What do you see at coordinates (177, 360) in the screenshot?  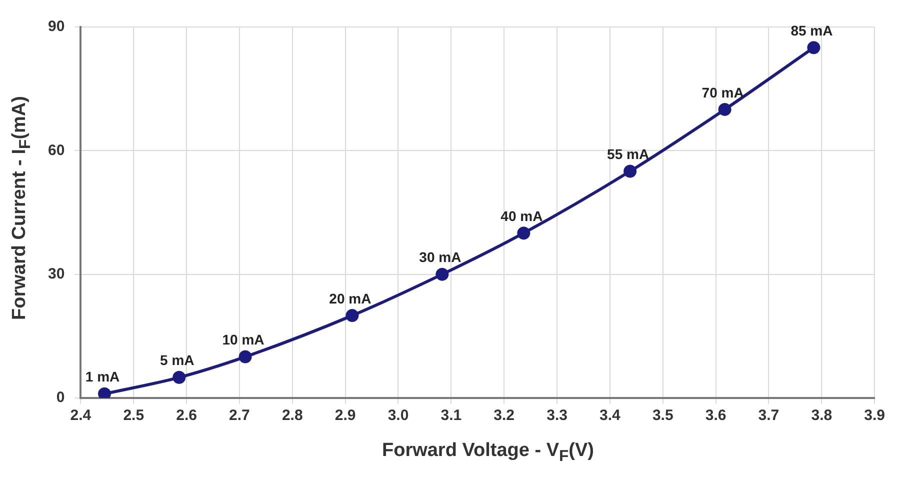 I see `data-label: 5 mA` at bounding box center [177, 360].